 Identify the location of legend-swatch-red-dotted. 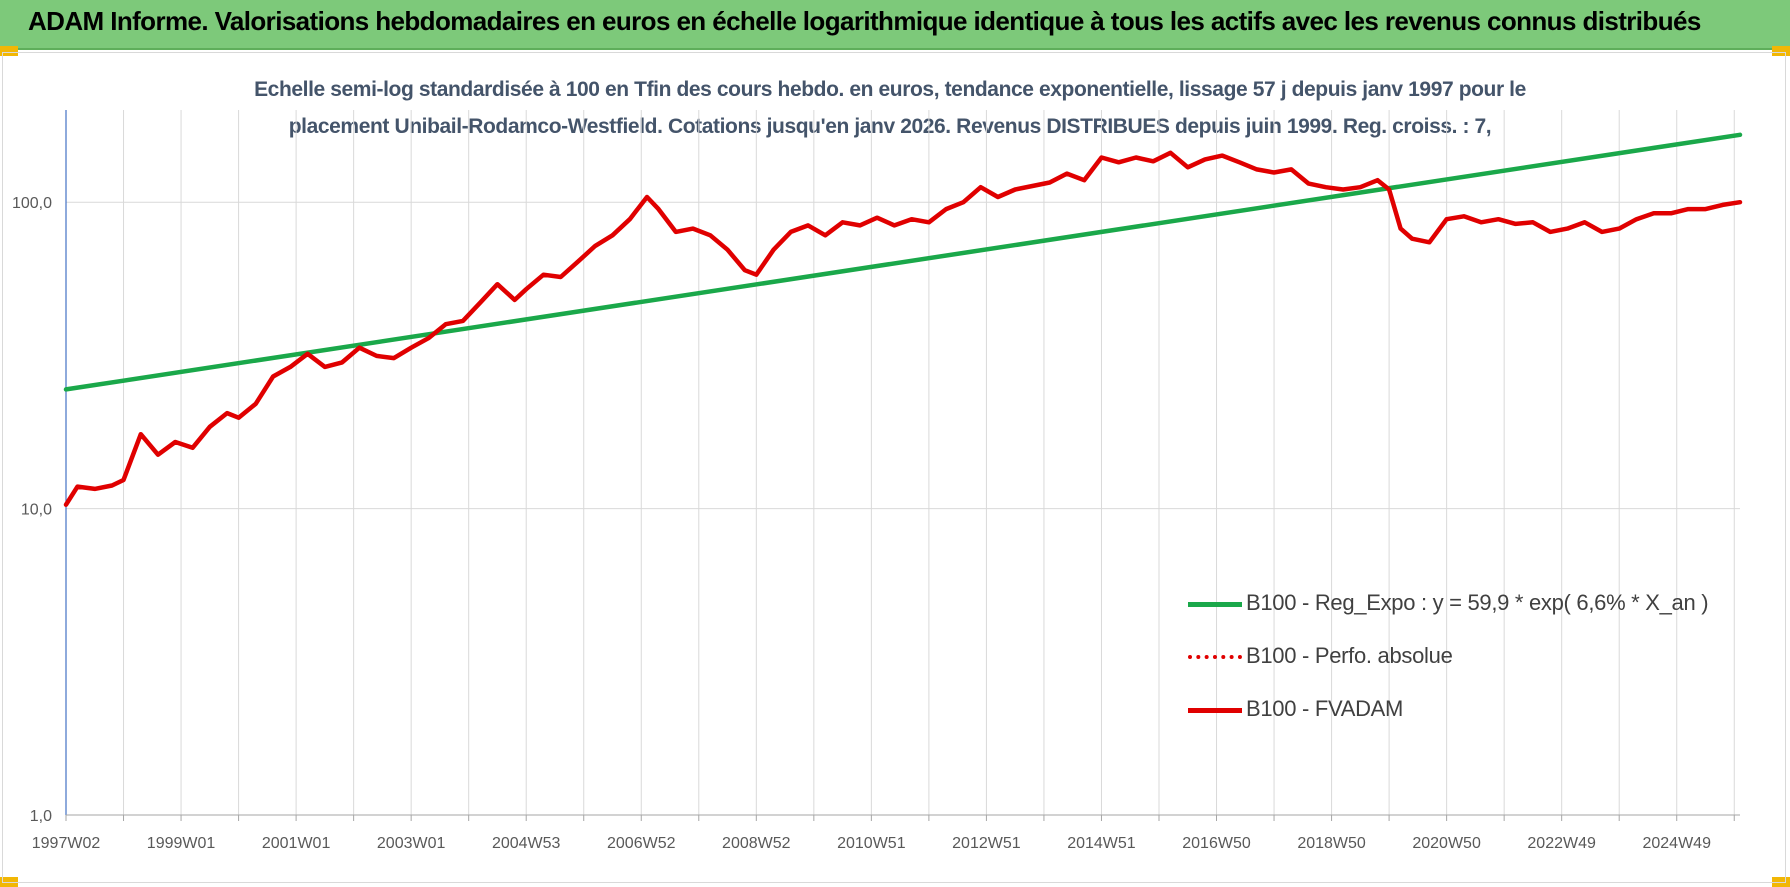
(1215, 657).